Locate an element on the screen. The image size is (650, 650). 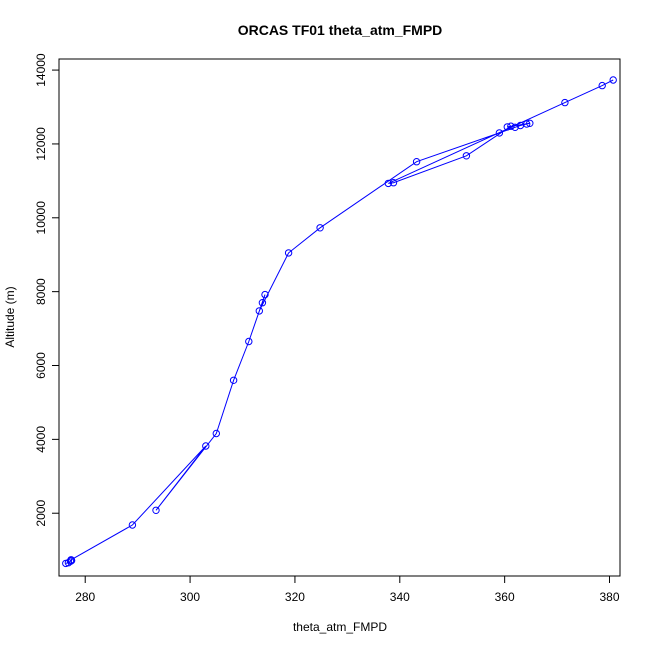
x-tick-label-5: 380 is located at coordinates (609, 597).